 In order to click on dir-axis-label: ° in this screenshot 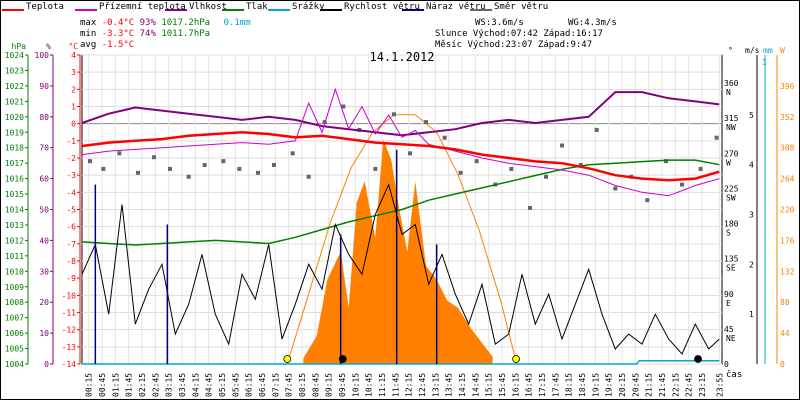, I will do `click(730, 50)`.